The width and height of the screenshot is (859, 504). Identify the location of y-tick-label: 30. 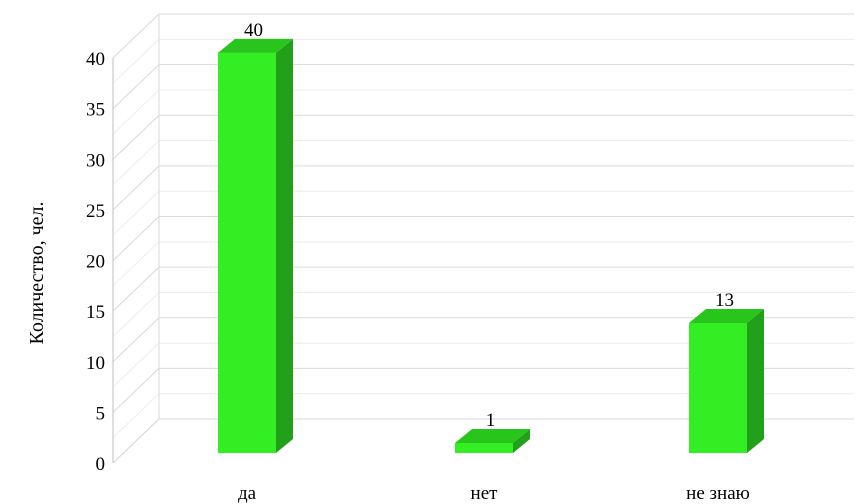
(95, 160).